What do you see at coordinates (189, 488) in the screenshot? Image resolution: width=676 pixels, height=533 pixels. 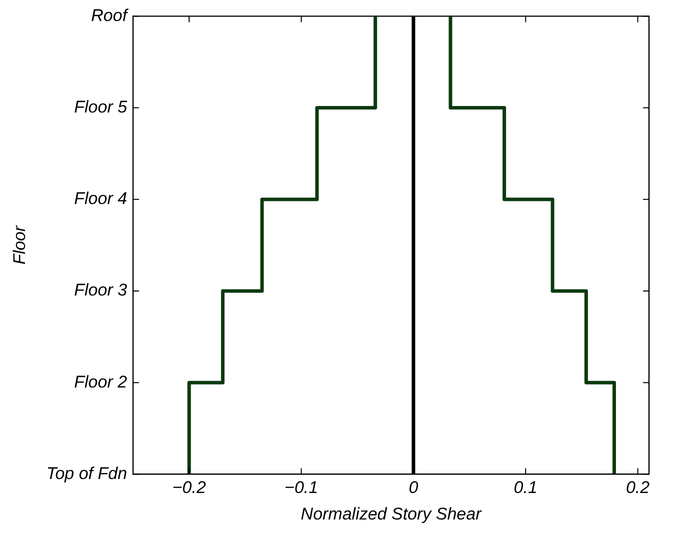 I see `x-tick-label: −0.2` at bounding box center [189, 488].